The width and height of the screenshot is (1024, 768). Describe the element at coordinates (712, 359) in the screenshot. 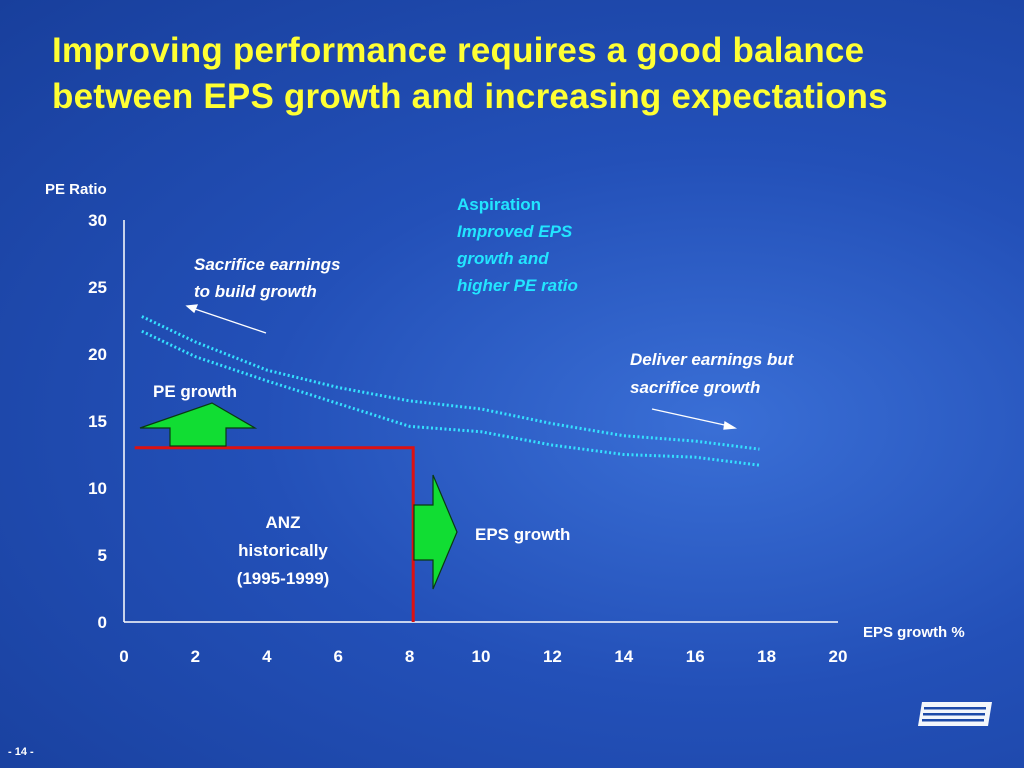

I see `deliver-line1: Deliver earnings but` at that location.